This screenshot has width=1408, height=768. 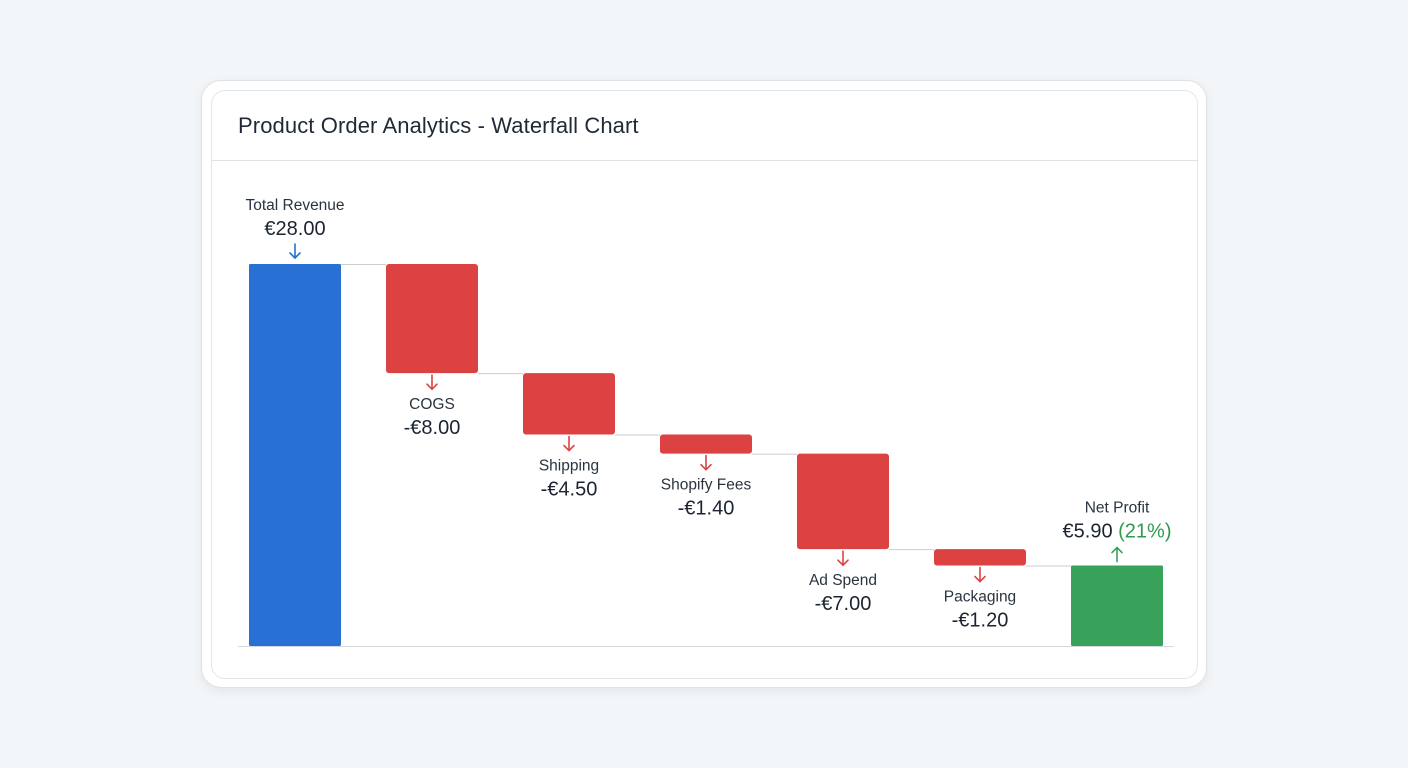 What do you see at coordinates (569, 404) in the screenshot?
I see `bar-shipping` at bounding box center [569, 404].